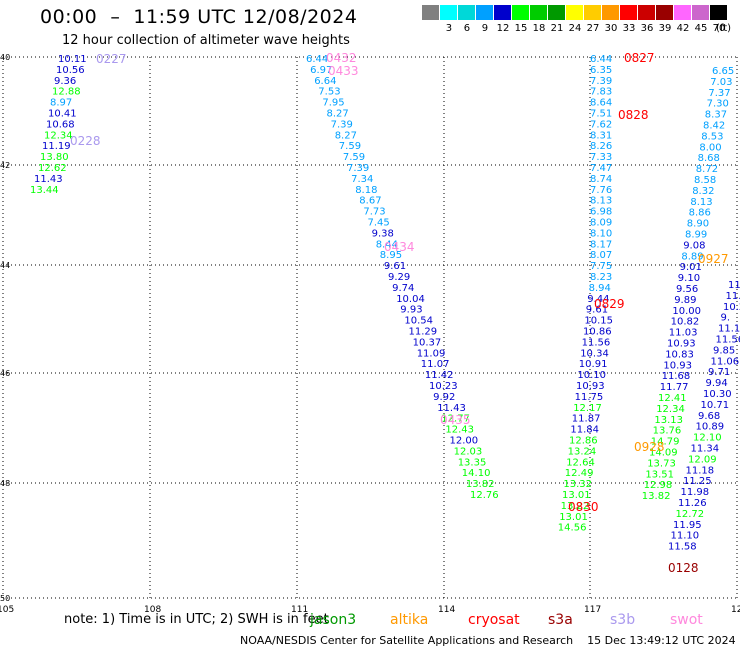  Describe the element at coordinates (557, 28) in the screenshot. I see `legend-label: 21` at that location.